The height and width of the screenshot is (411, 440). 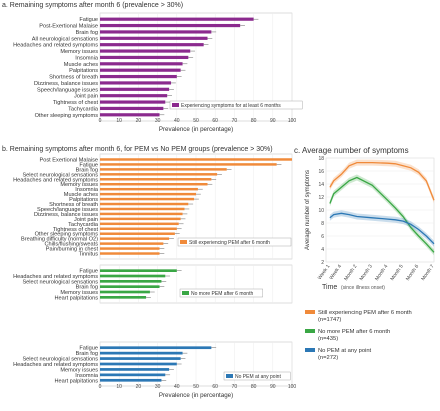 What do you see at coordinates (141, 64) in the screenshot?
I see `bar-a-muscle-aches` at bounding box center [141, 64].